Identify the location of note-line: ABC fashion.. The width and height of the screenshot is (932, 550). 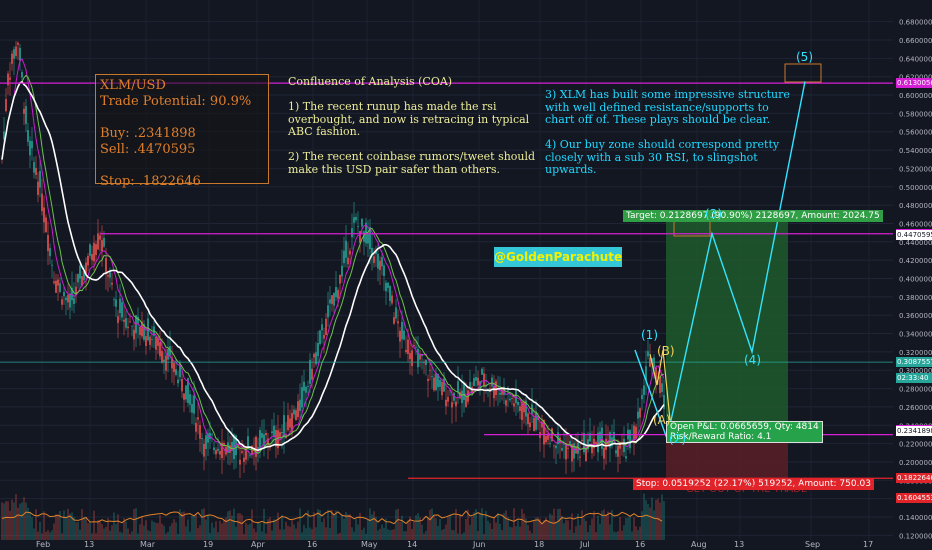
(324, 131).